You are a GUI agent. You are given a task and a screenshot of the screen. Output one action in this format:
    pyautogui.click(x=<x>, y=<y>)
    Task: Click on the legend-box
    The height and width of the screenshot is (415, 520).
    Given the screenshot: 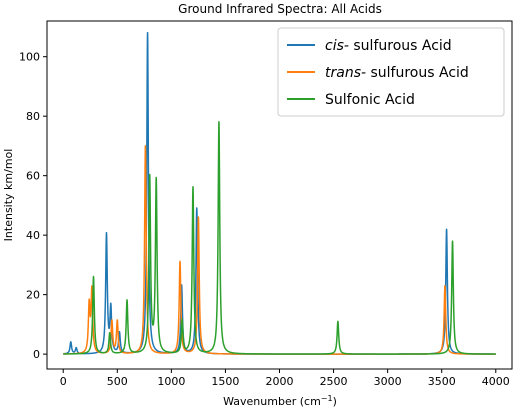 What is the action you would take?
    pyautogui.click(x=391, y=72)
    